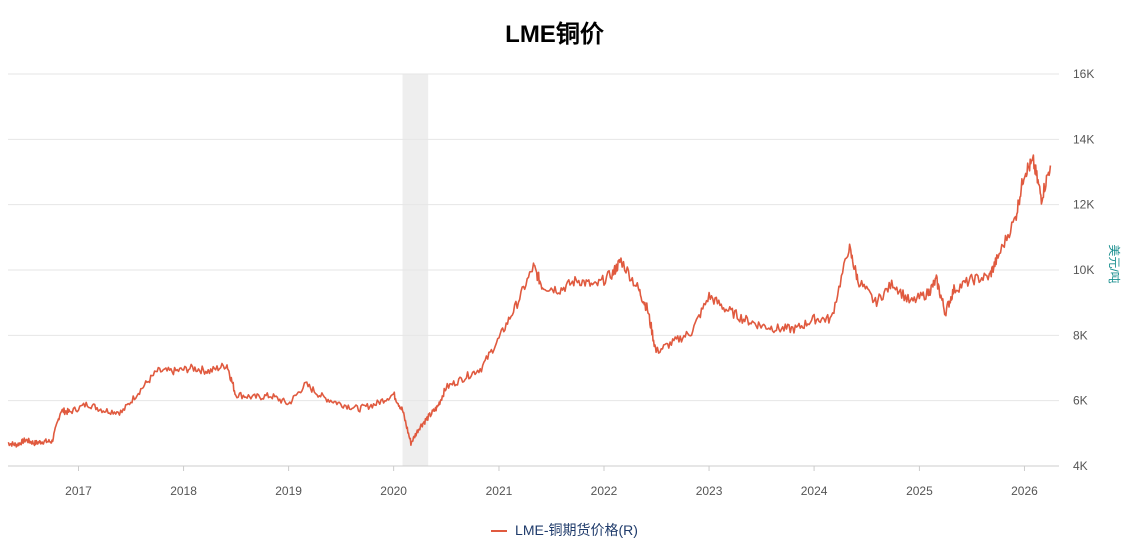  What do you see at coordinates (1080, 466) in the screenshot?
I see `y-tick-label: 4K` at bounding box center [1080, 466].